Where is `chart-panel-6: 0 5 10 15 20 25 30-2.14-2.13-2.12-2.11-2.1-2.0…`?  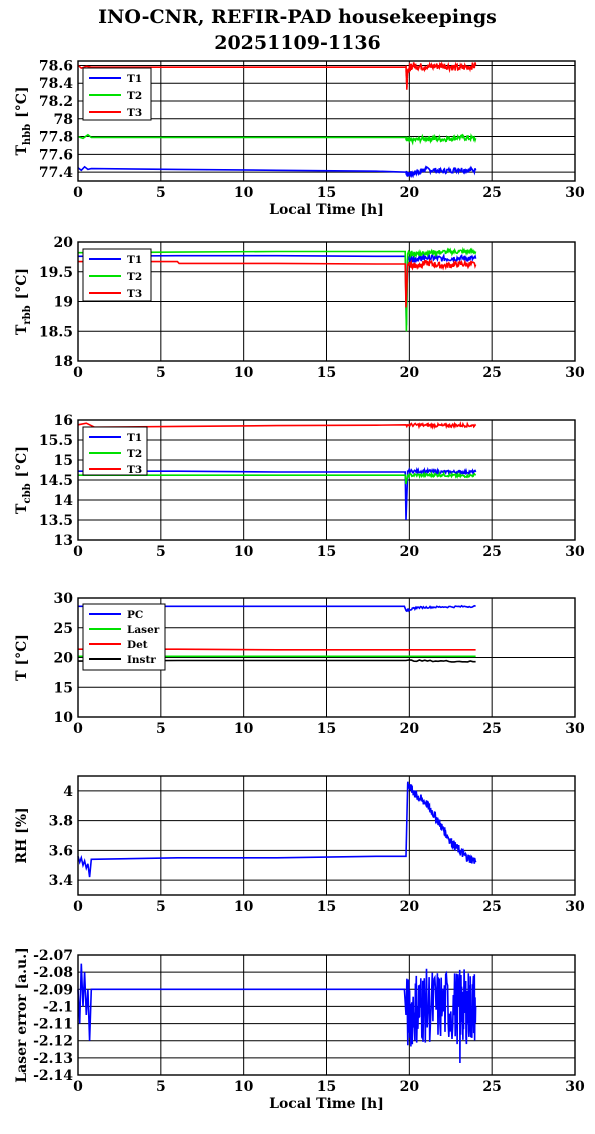 chart-panel-6: 0 5 10 15 20 25 30-2.14-2.13-2.12-2.11-2.1-2.0… is located at coordinates (299, 1029).